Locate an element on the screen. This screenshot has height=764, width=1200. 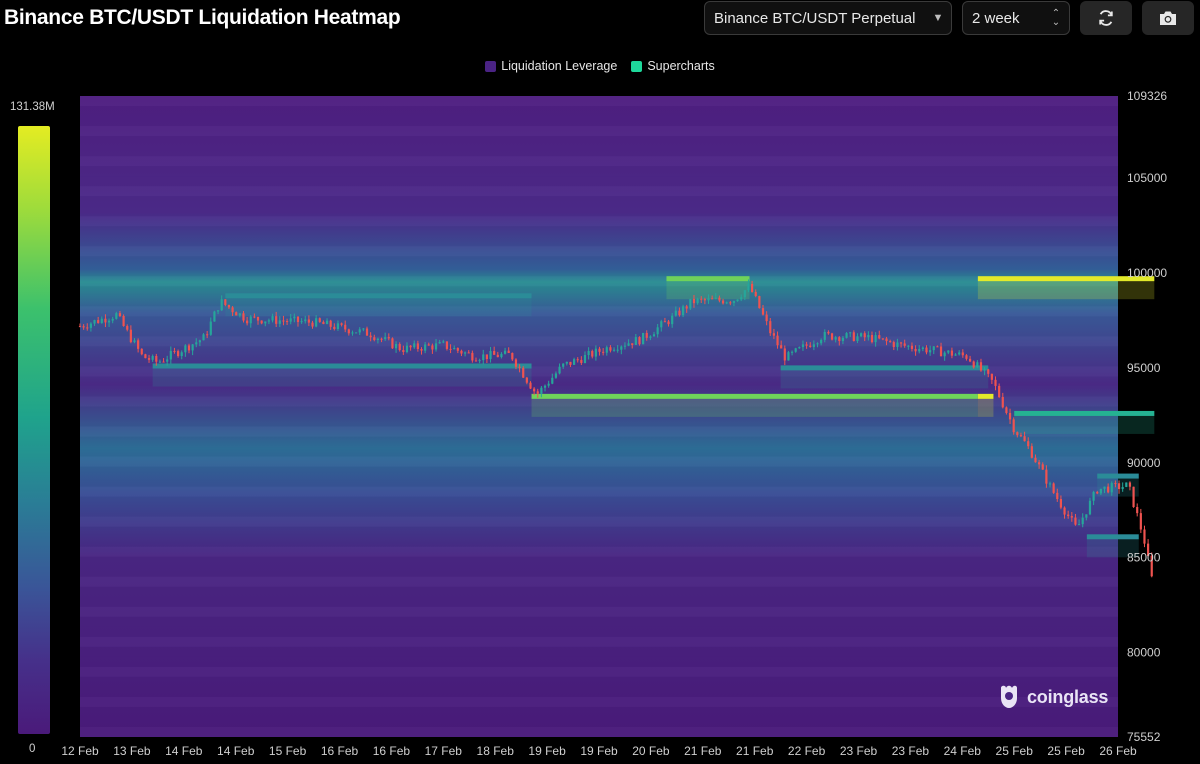
legend-label: Liquidation Leverage is located at coordinates (559, 66).